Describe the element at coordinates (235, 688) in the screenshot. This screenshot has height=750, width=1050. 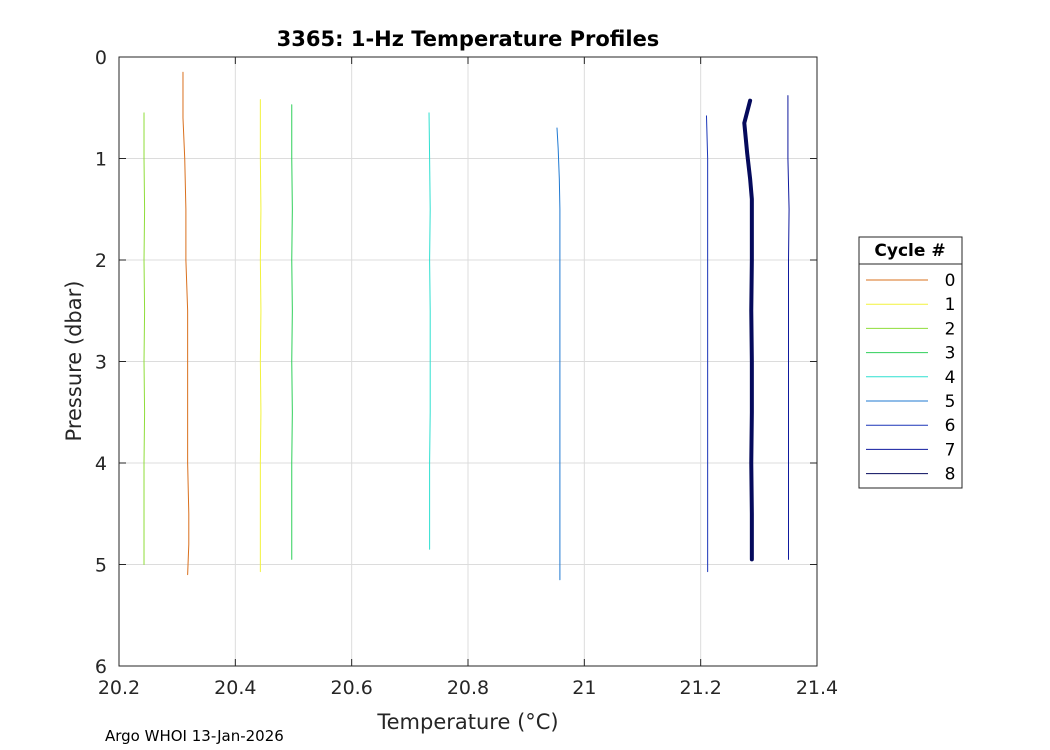
I see `x-tick-label: 20.4` at that location.